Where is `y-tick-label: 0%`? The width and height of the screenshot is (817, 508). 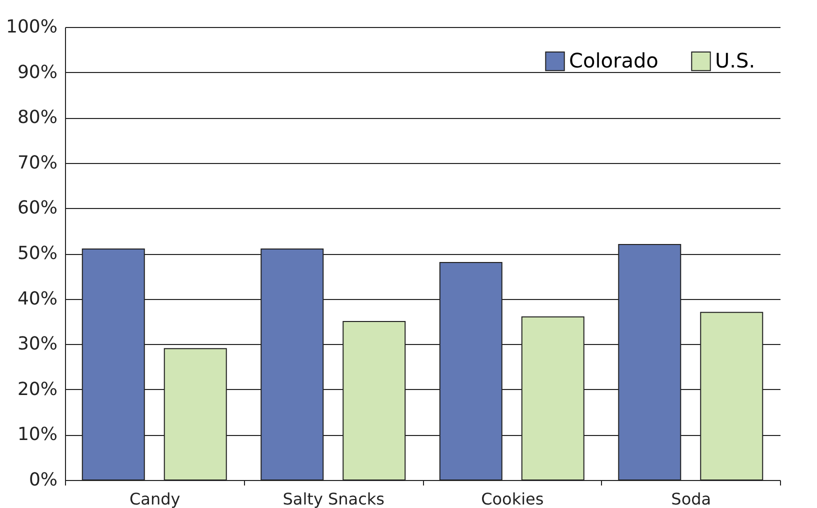 y-tick-label: 0% is located at coordinates (43, 480).